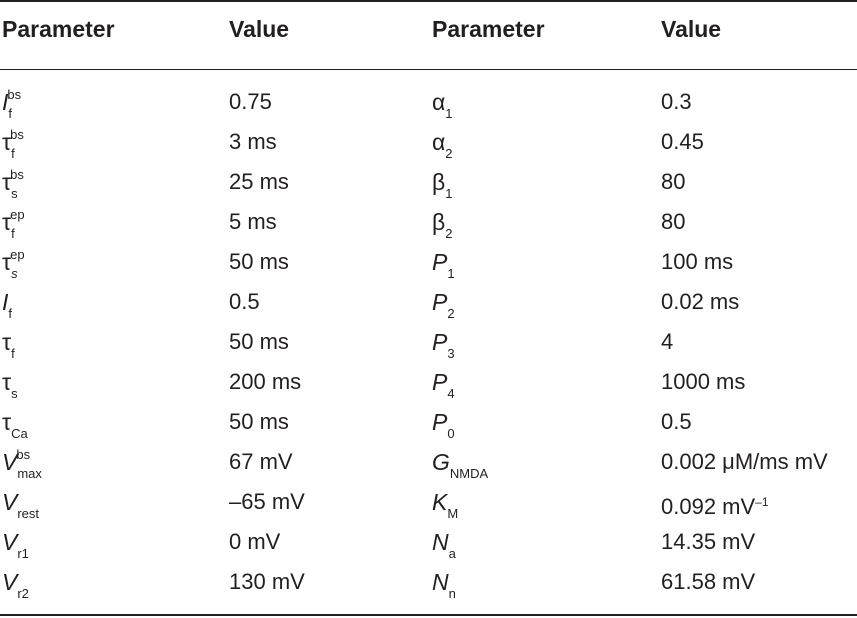  I want to click on parameter-symbol: τ ep f, so click(13, 224).